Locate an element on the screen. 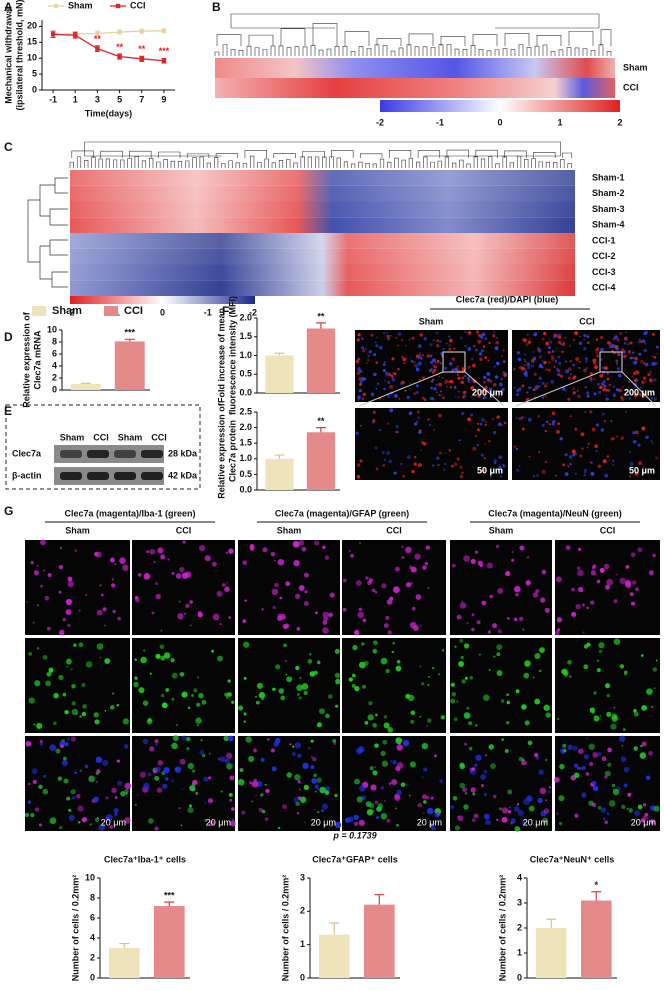 The height and width of the screenshot is (991, 664). panel-label: G is located at coordinates (8, 511).